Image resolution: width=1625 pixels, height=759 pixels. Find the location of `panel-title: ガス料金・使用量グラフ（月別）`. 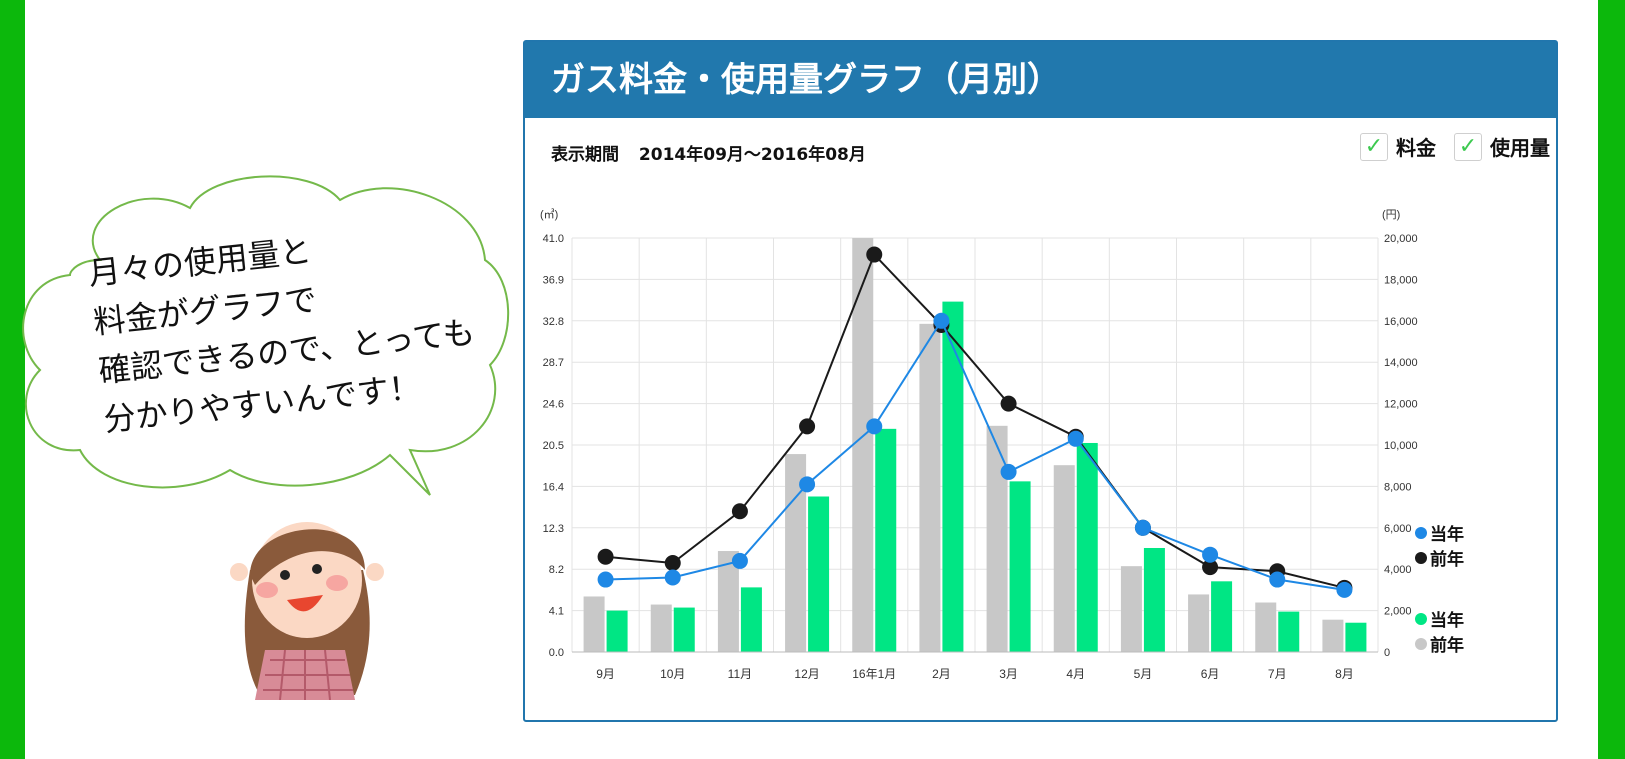

panel-title: ガス料金・使用量グラフ（月別） is located at coordinates (1040, 80).